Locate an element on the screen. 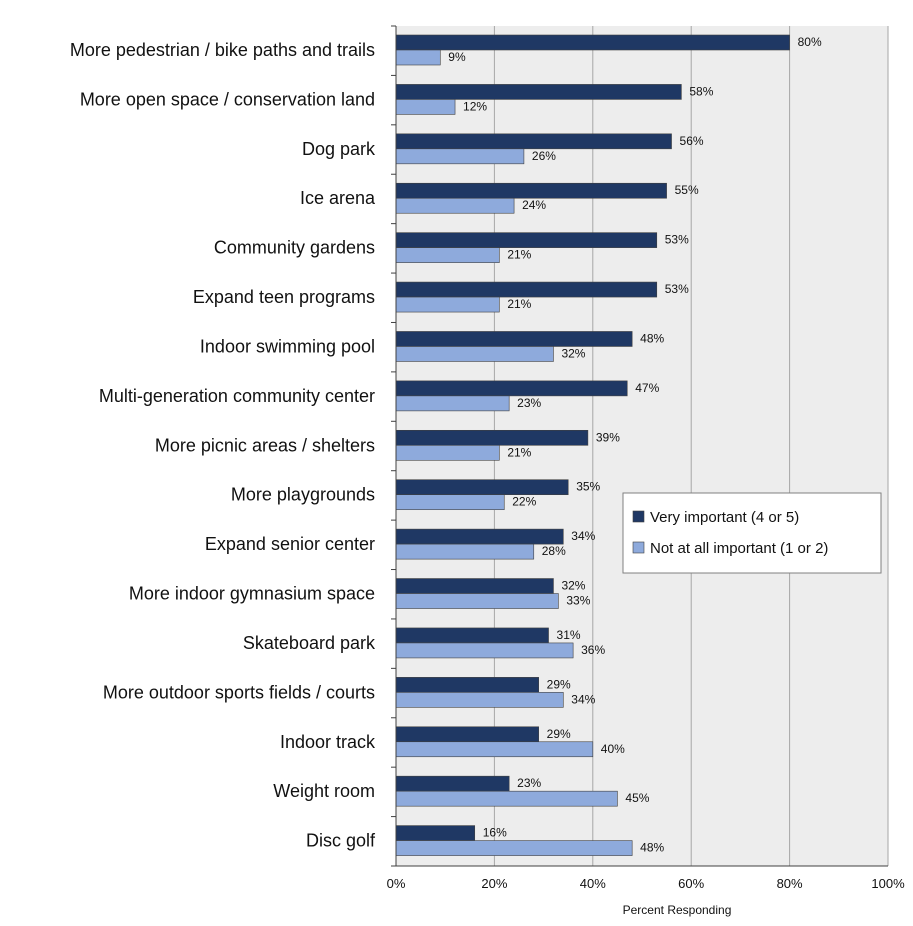 The image size is (913, 926). bar-value-label: 36% is located at coordinates (593, 650).